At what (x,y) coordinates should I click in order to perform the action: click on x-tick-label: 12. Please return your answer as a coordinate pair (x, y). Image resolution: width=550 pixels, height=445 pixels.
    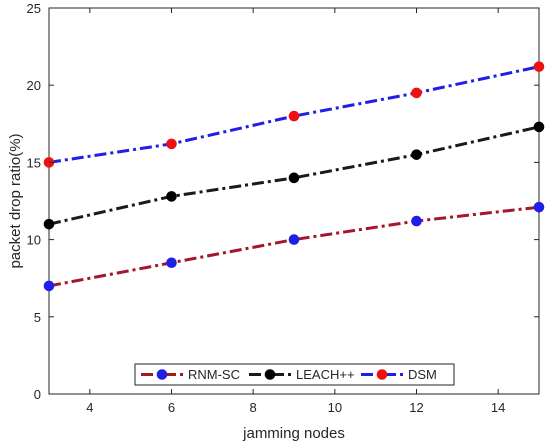
    Looking at the image, I should click on (416, 407).